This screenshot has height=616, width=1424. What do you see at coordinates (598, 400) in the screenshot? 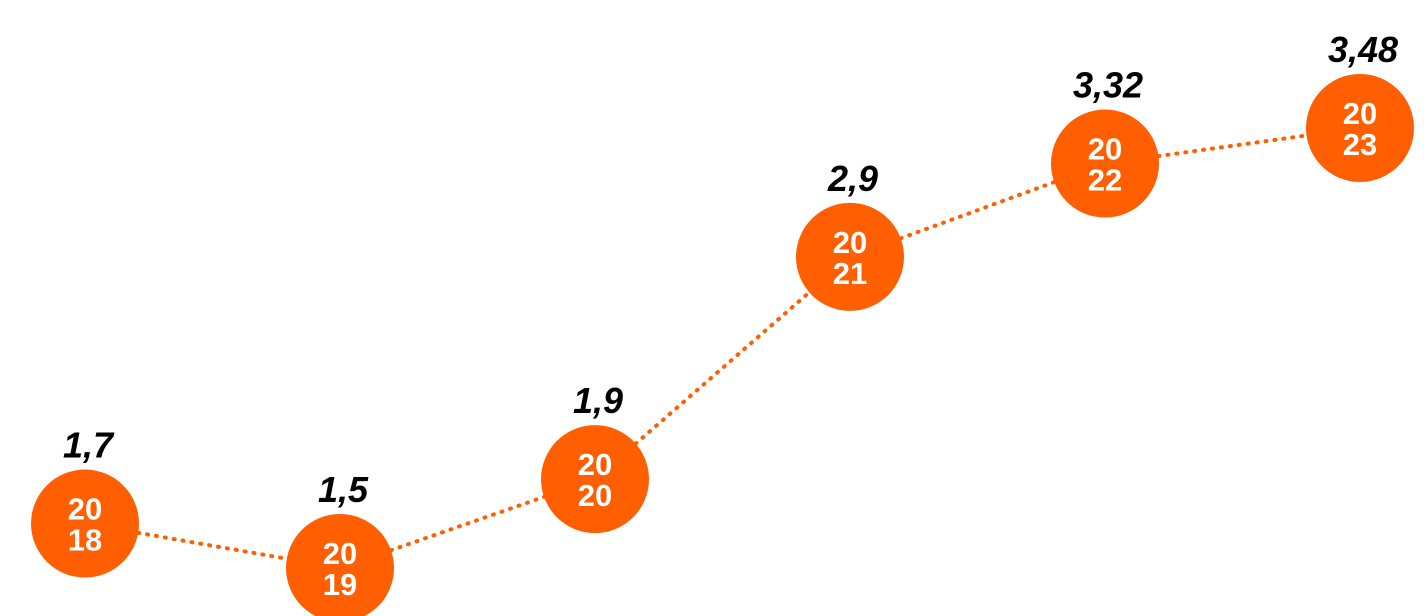
I see `data-label-2020: 1,9` at bounding box center [598, 400].